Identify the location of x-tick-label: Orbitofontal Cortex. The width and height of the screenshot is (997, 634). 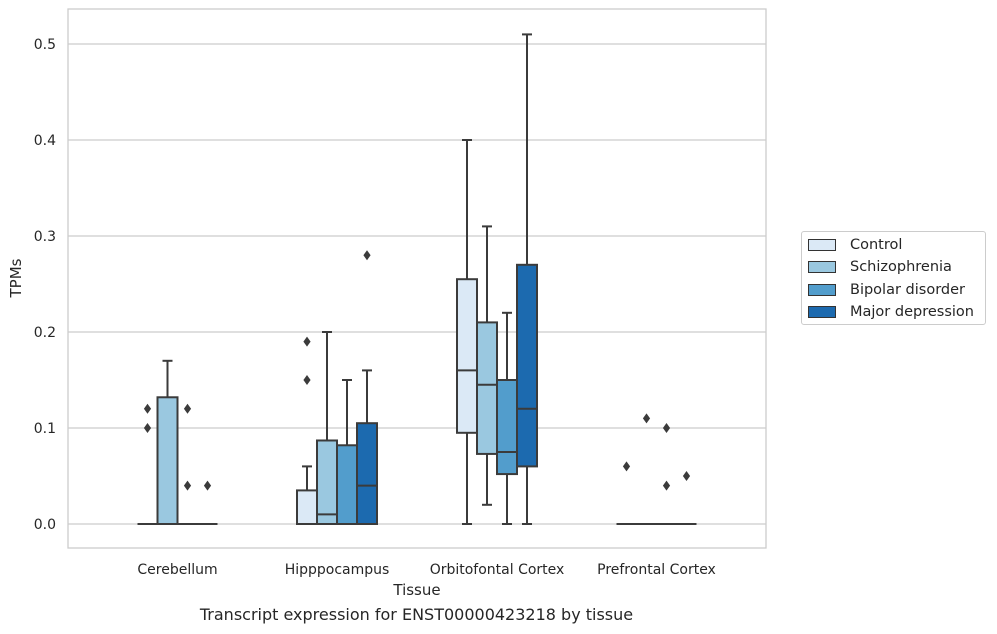
(497, 570).